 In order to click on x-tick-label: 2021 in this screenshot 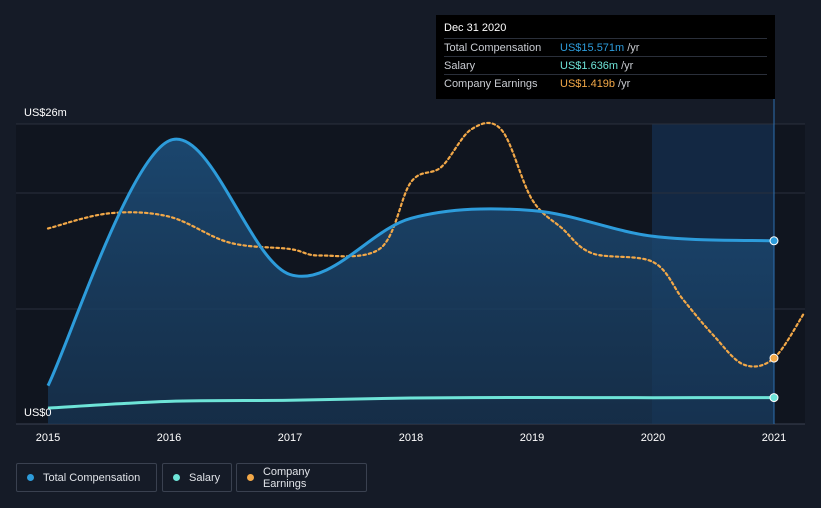, I will do `click(774, 438)`.